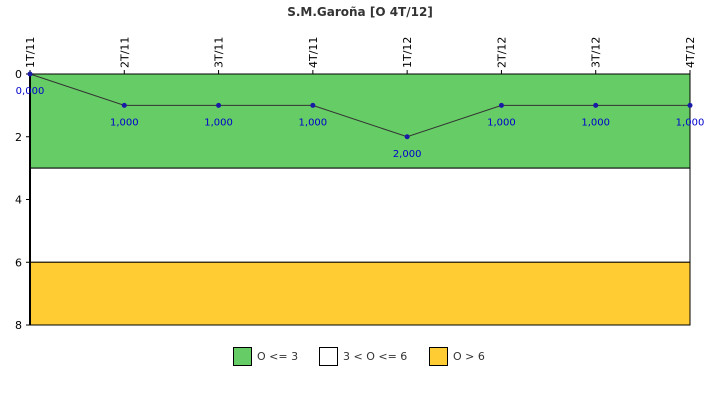  What do you see at coordinates (359, 105) in the screenshot?
I see `series-line` at bounding box center [359, 105].